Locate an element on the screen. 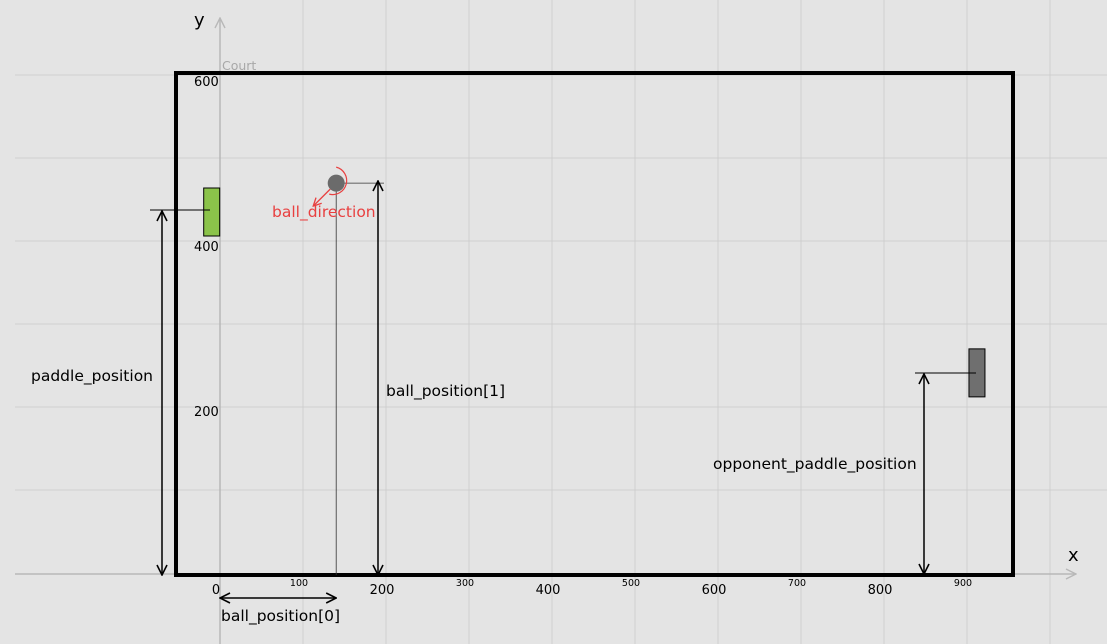 This screenshot has height=644, width=1107. x-tick-label: 700 is located at coordinates (797, 583).